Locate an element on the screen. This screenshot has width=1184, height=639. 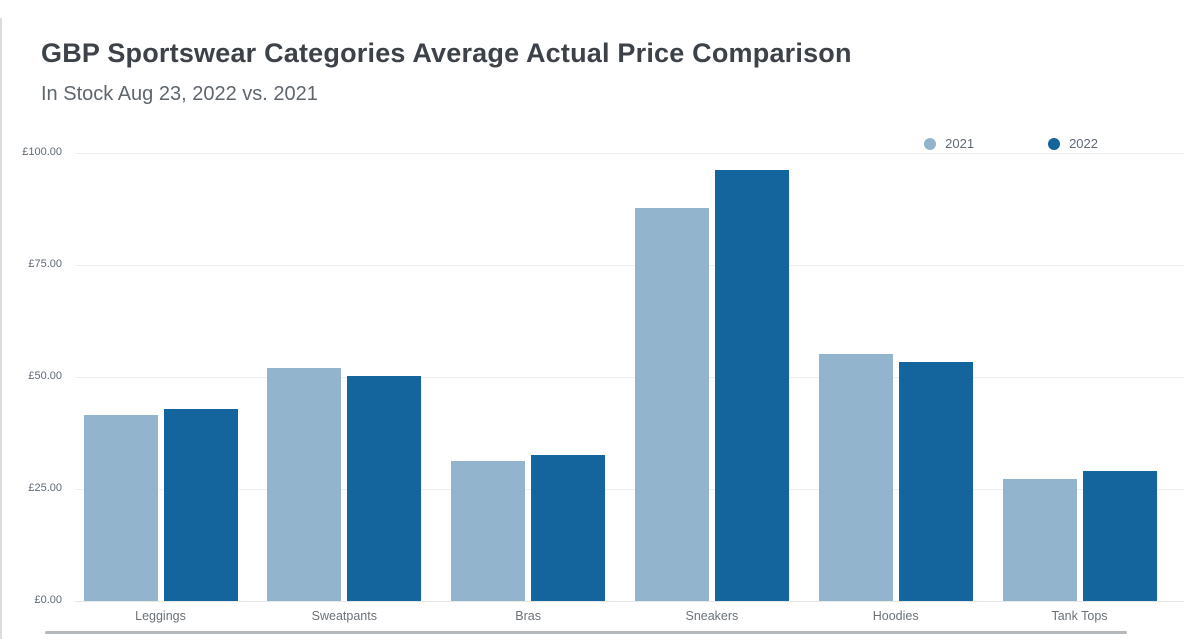
bar-2021-tank-tops is located at coordinates (1039, 539).